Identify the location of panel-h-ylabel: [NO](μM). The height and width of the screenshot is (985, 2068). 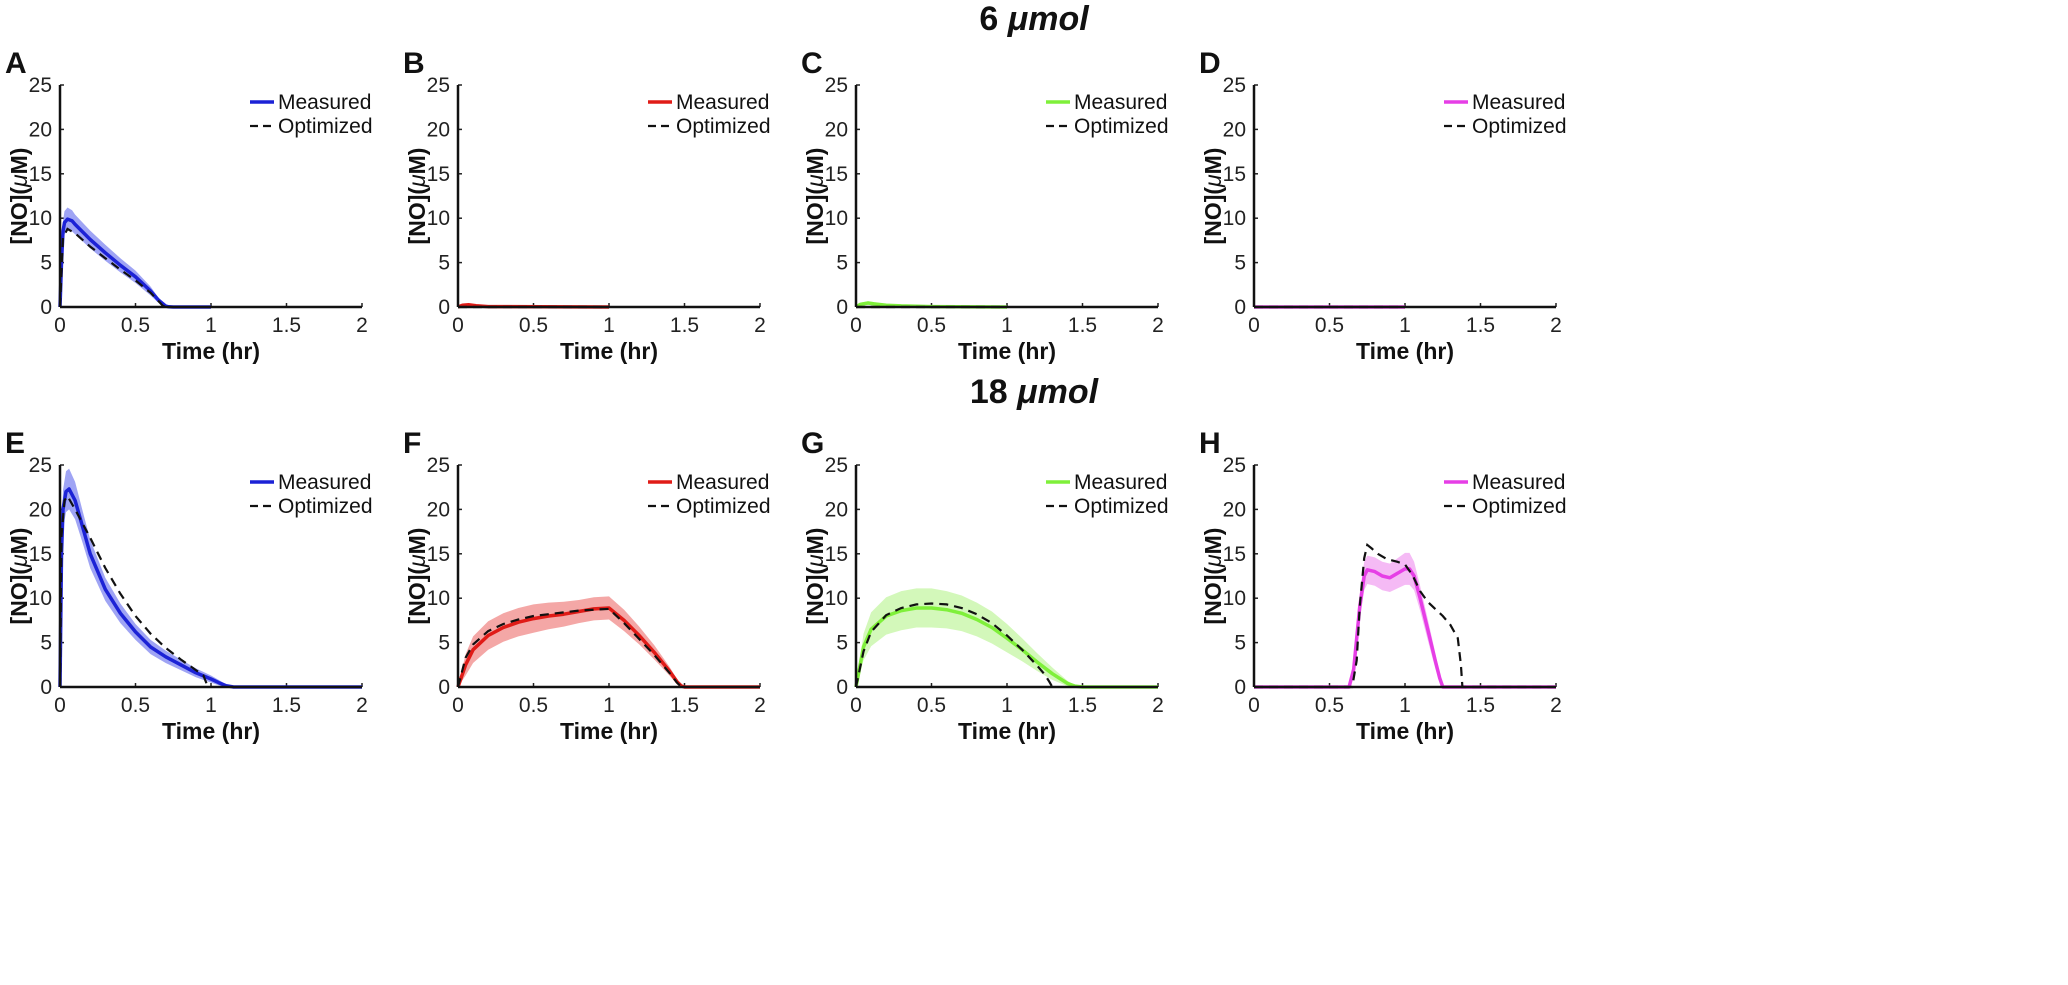
(1213, 576).